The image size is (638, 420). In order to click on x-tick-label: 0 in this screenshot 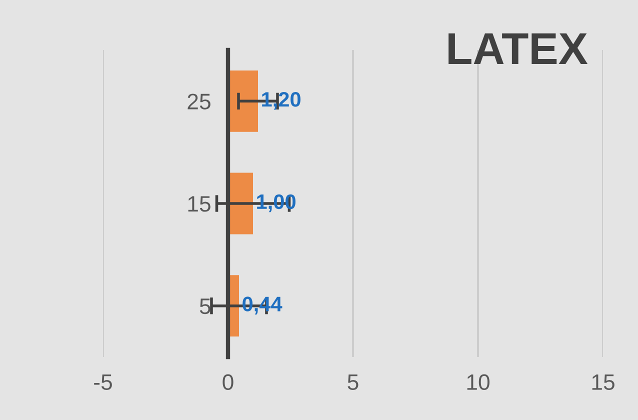, I will do `click(228, 382)`.